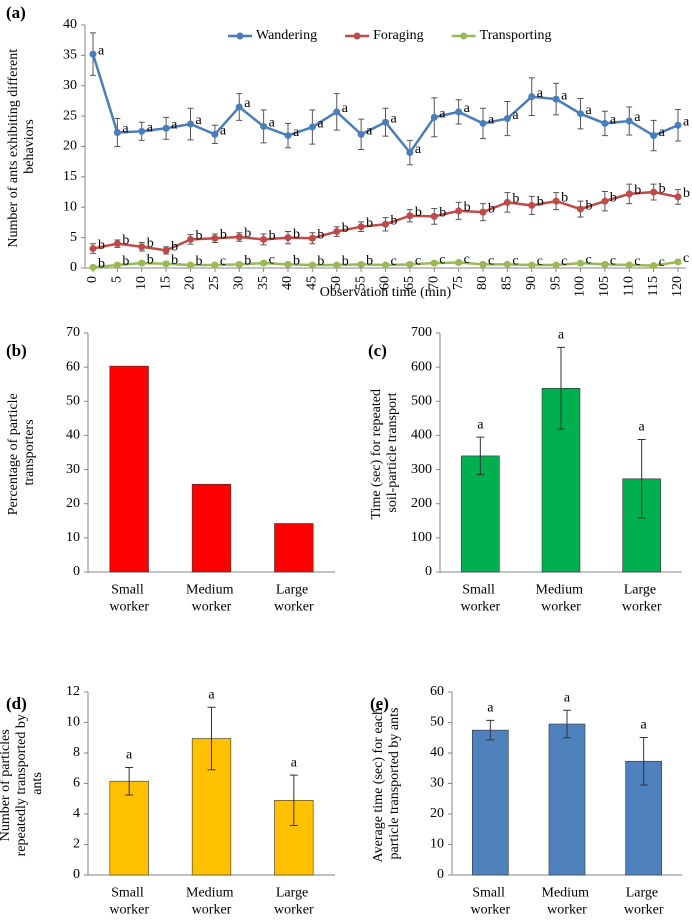 Image resolution: width=692 pixels, height=922 pixels. I want to click on legend-item: Transporting, so click(501, 35).